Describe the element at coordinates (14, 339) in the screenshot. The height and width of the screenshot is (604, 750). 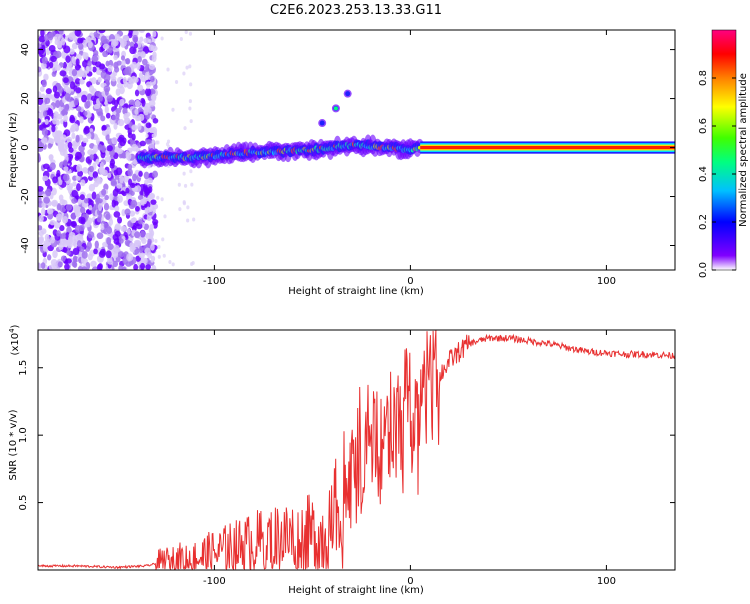
I see `snr-scale-label: (x104)` at that location.